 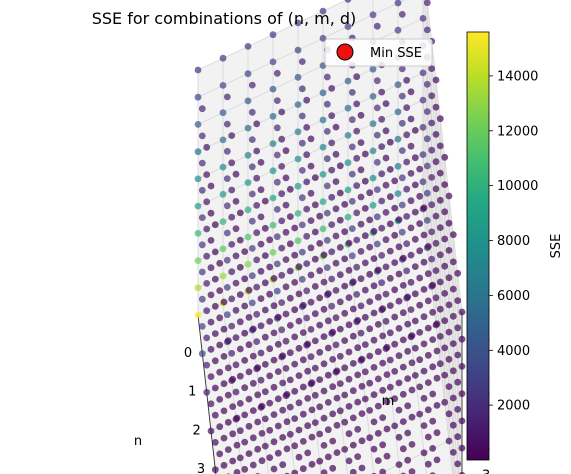 I want to click on colorbar-tick-label: 8000, so click(x=513, y=241).